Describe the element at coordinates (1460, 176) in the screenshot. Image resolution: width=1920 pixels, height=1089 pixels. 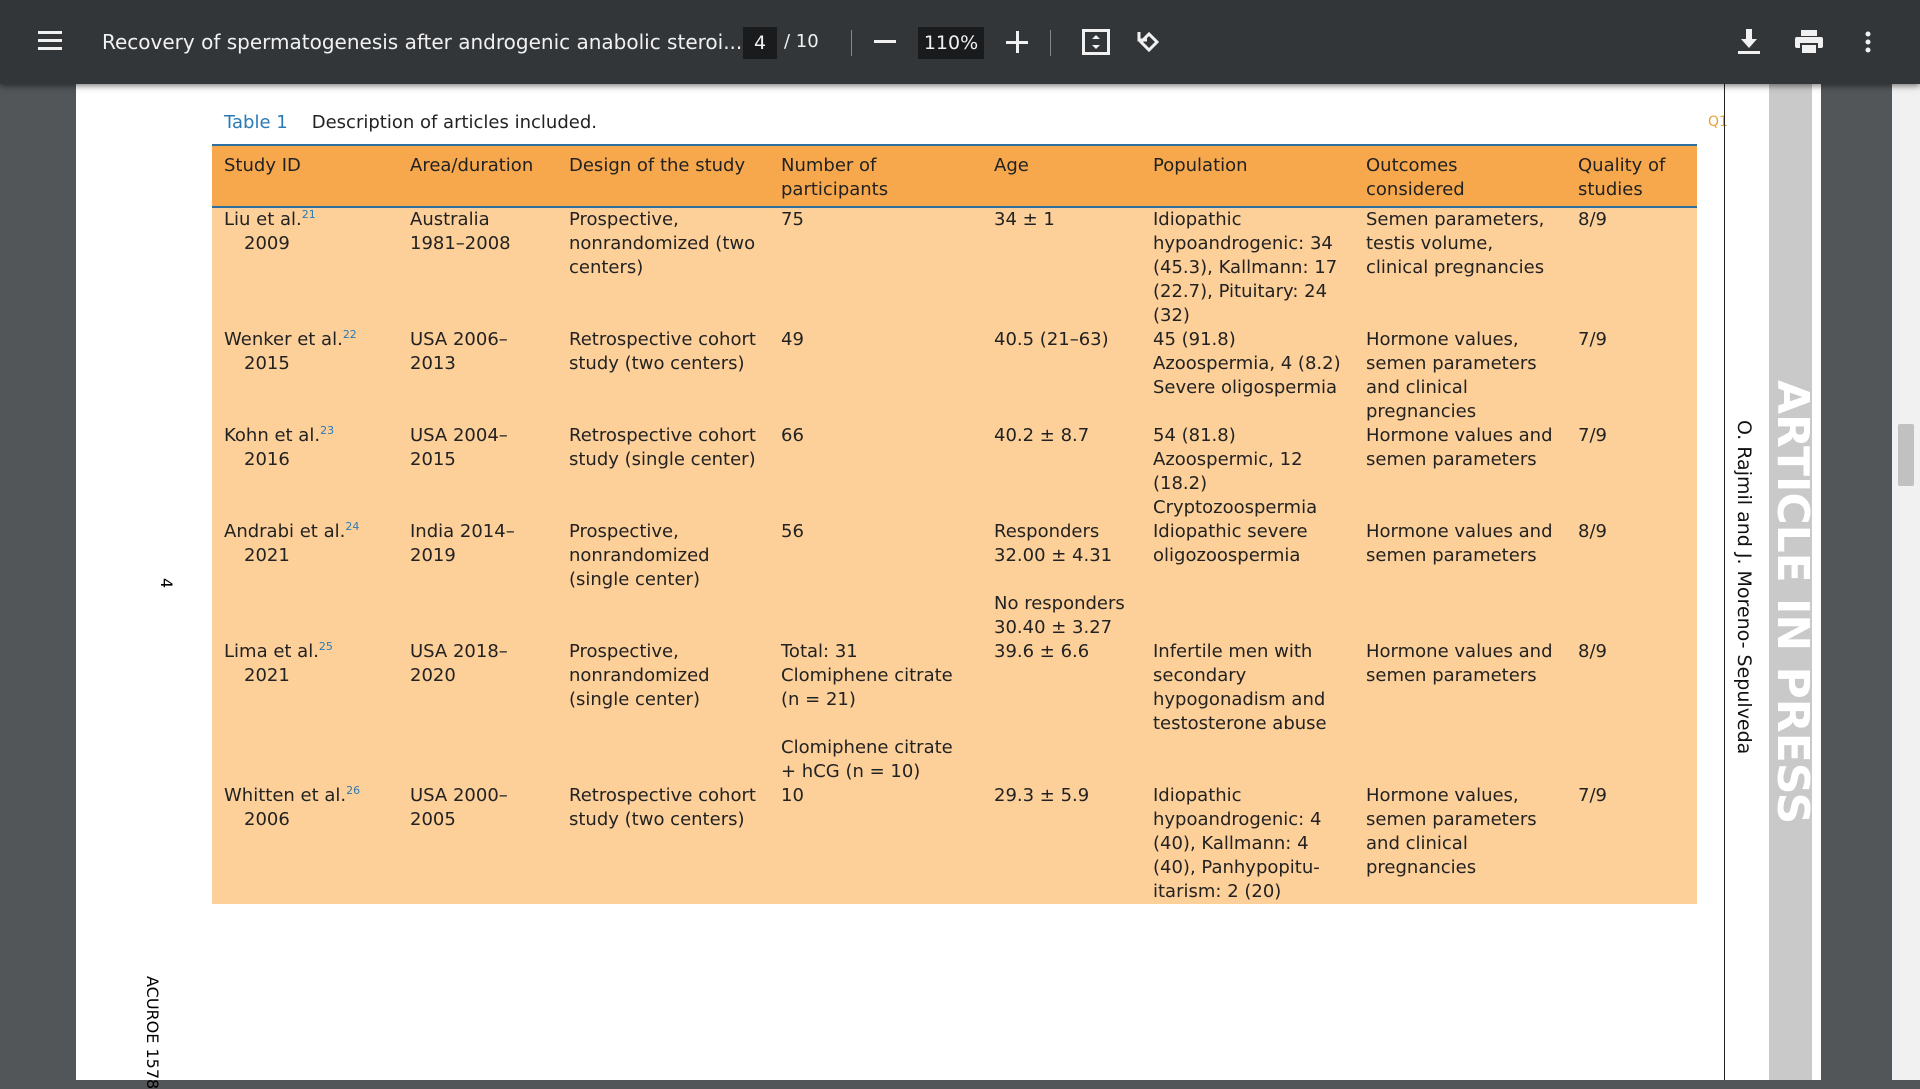
I see `column-header: Outcomes considered` at that location.